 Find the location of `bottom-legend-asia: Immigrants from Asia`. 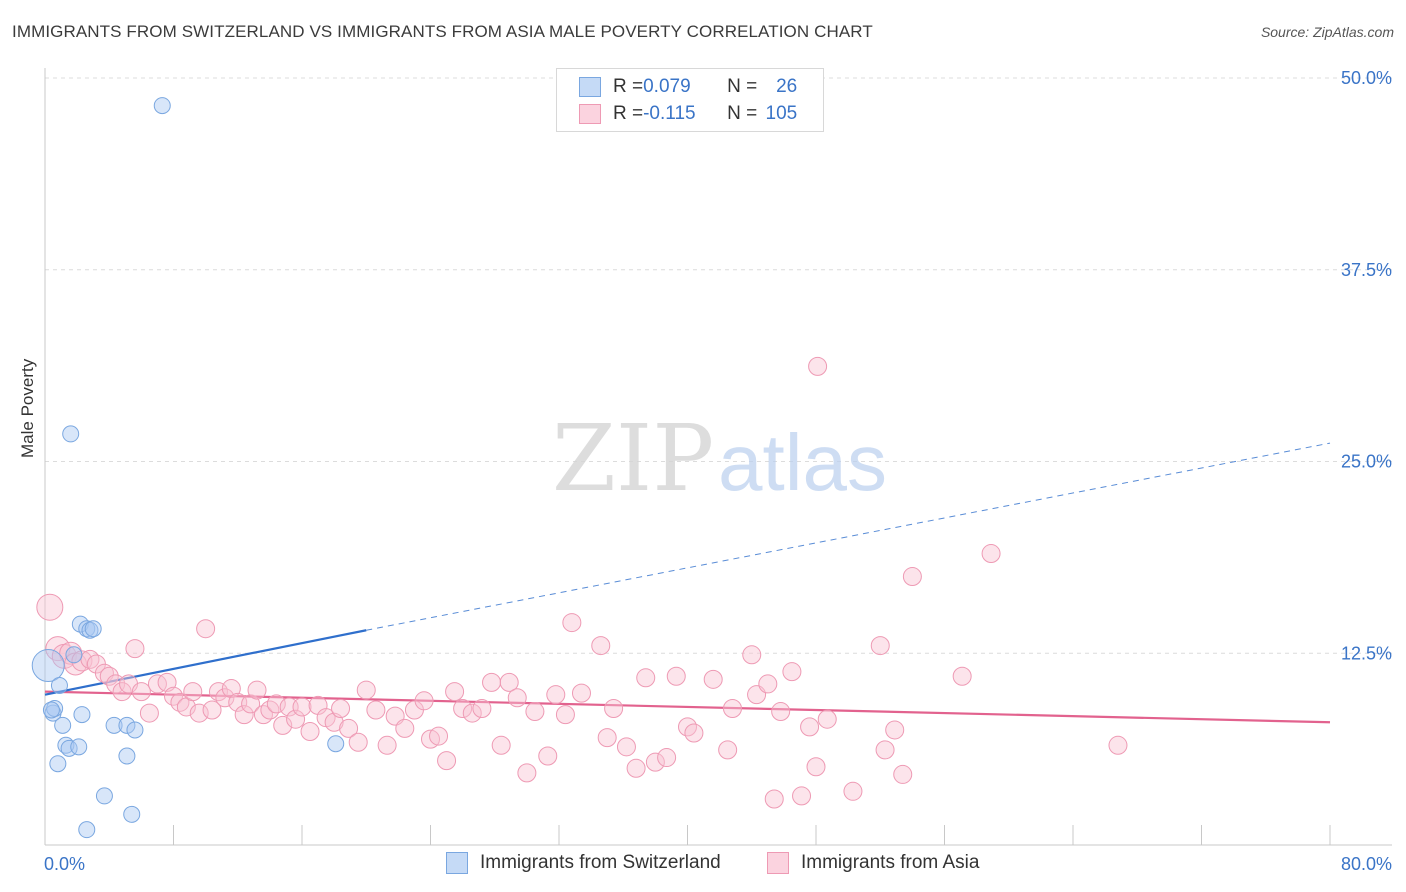

bottom-legend-asia: Immigrants from Asia is located at coordinates (873, 863).